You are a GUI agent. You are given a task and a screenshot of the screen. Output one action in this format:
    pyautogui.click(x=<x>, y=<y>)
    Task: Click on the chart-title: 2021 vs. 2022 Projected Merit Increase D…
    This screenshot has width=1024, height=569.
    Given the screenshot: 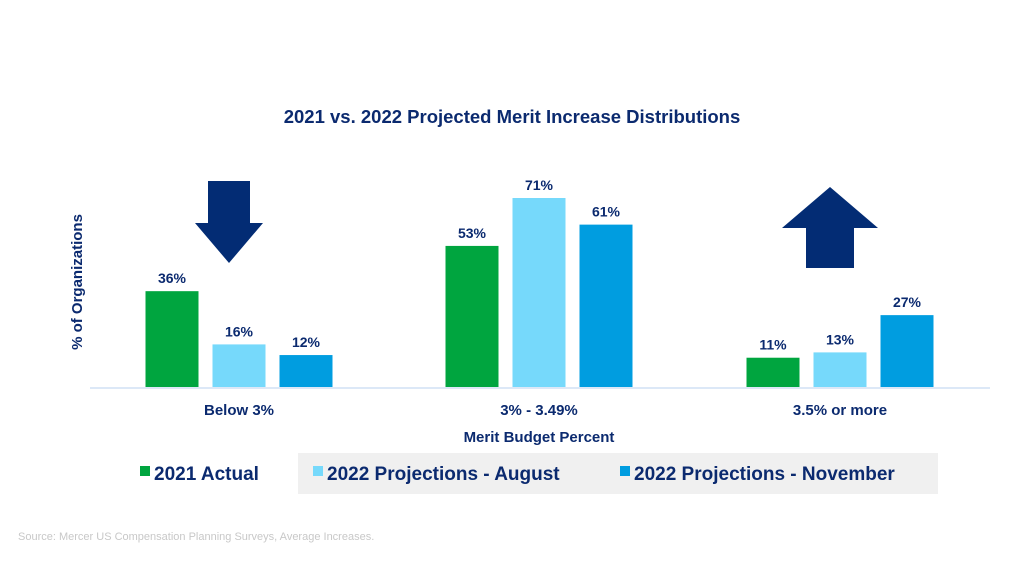 What is the action you would take?
    pyautogui.click(x=512, y=116)
    